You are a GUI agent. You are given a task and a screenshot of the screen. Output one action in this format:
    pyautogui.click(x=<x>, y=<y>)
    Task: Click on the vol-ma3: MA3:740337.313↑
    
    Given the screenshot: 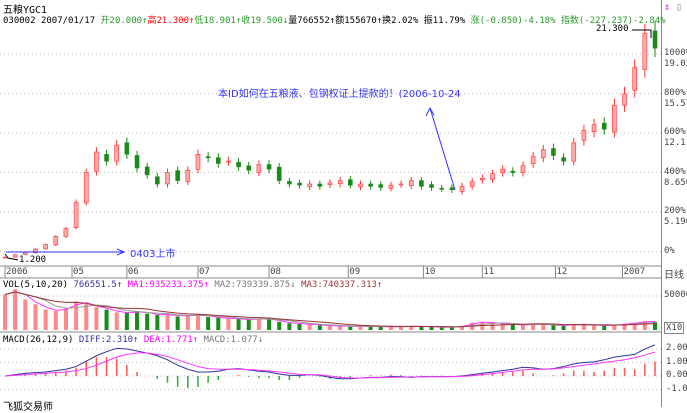 What is the action you would take?
    pyautogui.click(x=342, y=285)
    